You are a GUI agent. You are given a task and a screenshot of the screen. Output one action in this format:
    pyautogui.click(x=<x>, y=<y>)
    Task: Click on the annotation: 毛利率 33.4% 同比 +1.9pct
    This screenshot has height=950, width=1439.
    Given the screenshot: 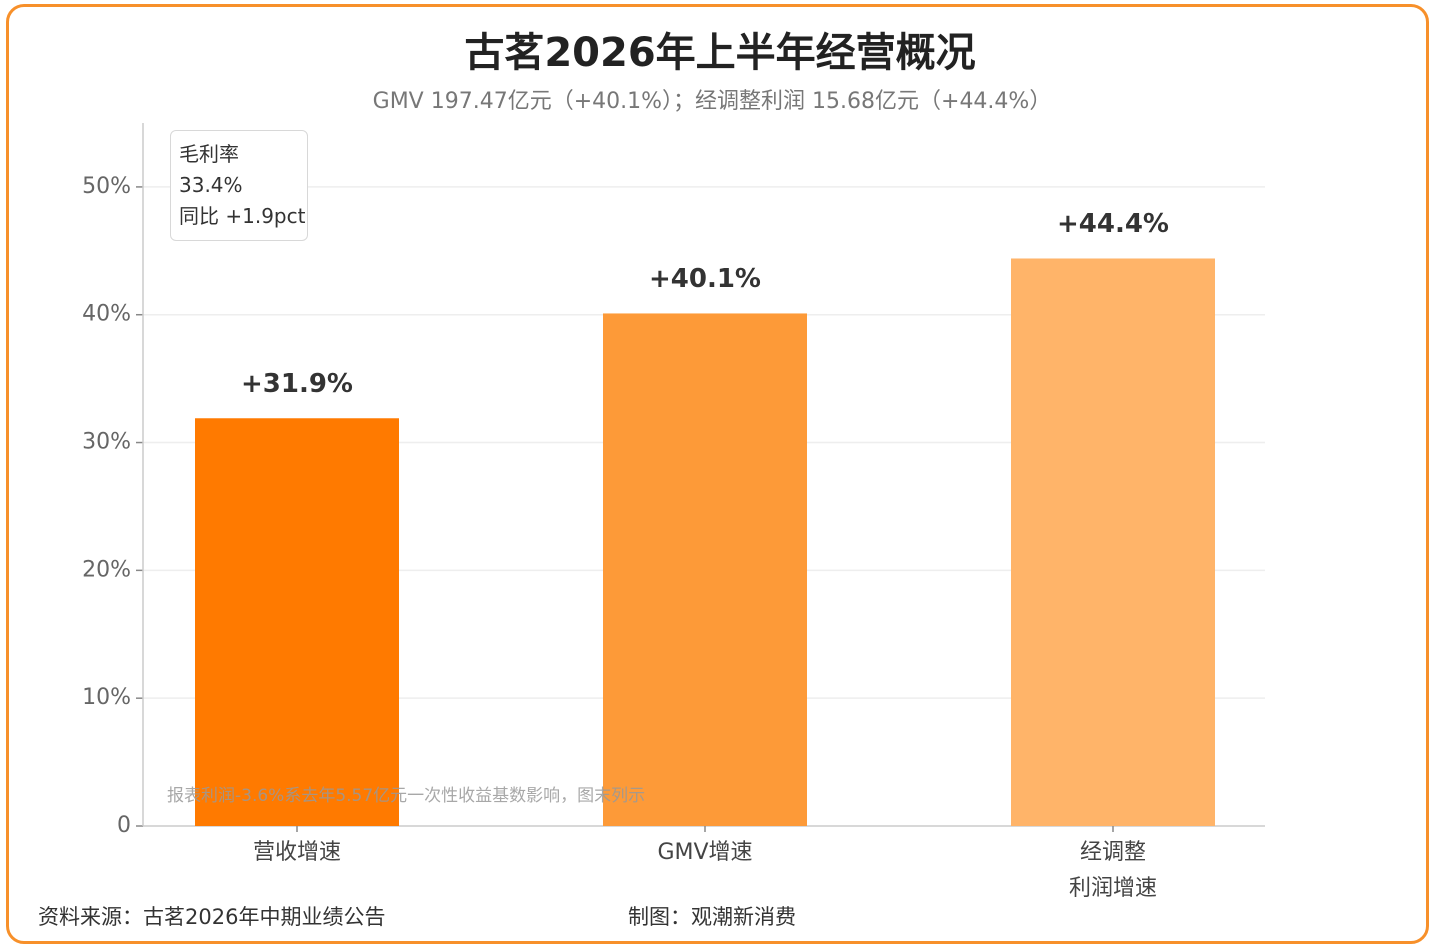 What is the action you would take?
    pyautogui.click(x=239, y=185)
    